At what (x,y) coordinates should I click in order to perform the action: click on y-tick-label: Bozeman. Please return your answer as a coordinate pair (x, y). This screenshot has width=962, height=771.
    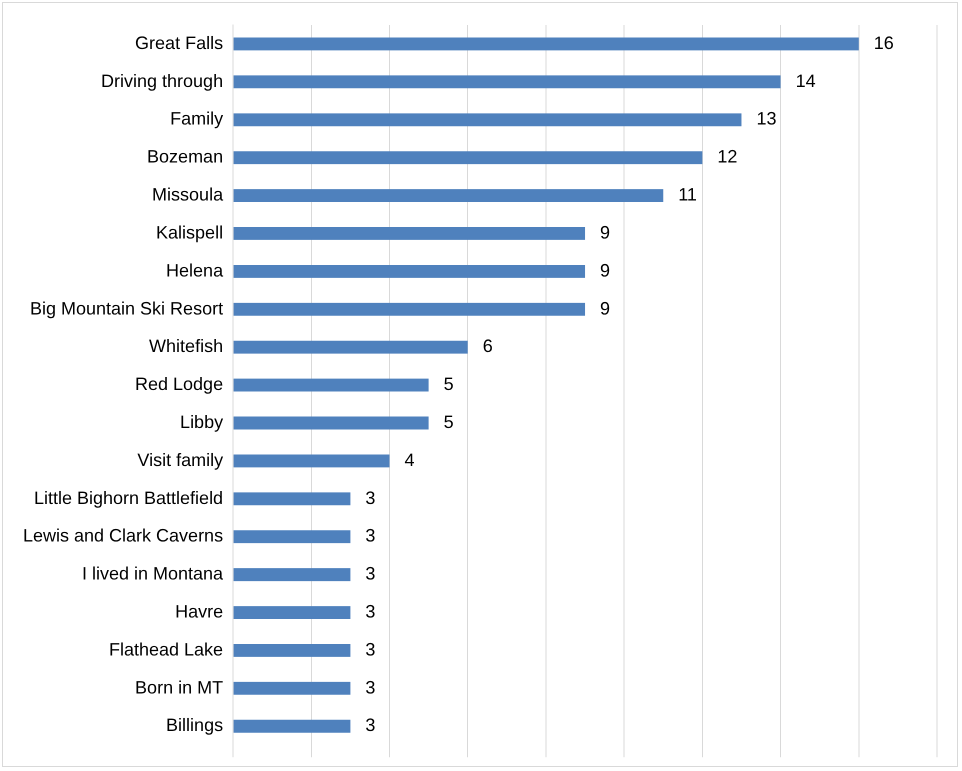
    Looking at the image, I should click on (185, 156).